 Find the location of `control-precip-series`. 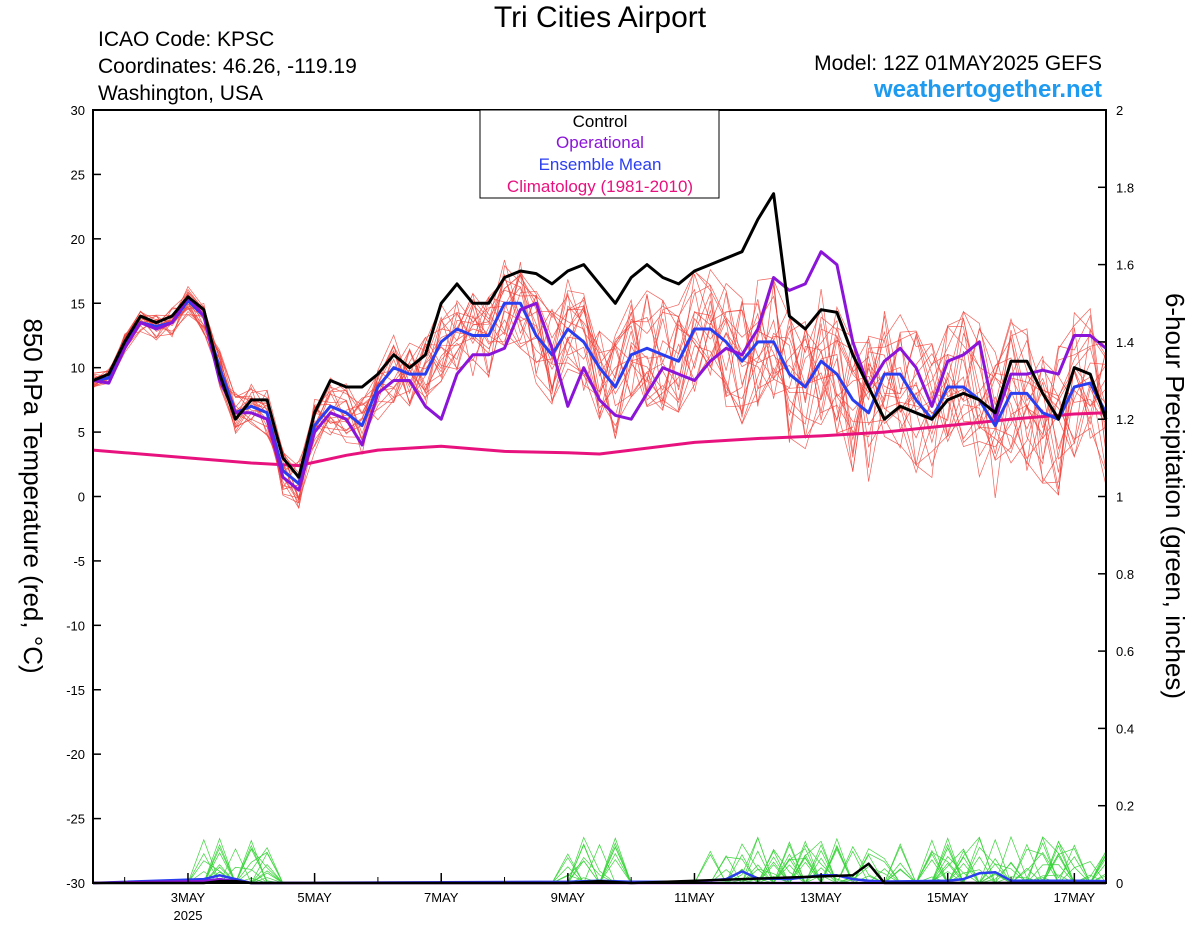

control-precip-series is located at coordinates (599, 873).